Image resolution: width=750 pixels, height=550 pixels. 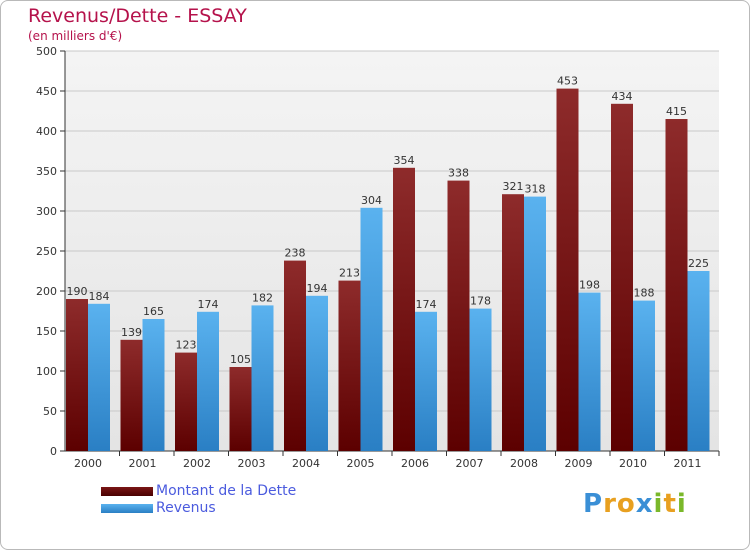 I want to click on y-tick-label: 100, so click(x=46, y=371).